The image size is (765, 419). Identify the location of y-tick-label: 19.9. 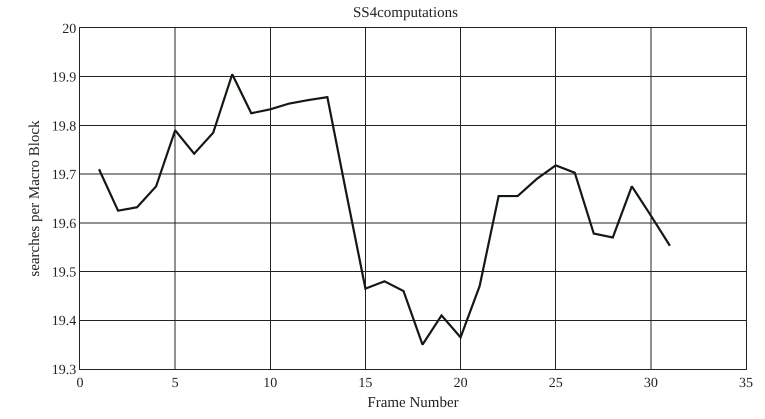
(64, 78).